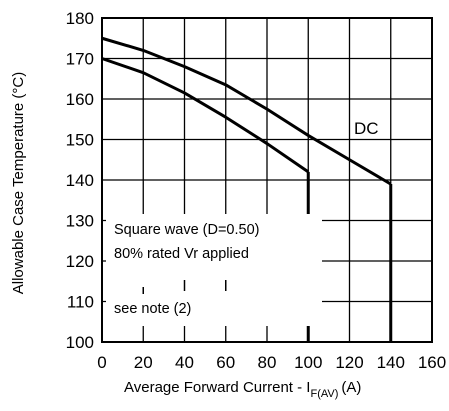 Image resolution: width=449 pixels, height=411 pixels. I want to click on annotation-box, so click(214, 270).